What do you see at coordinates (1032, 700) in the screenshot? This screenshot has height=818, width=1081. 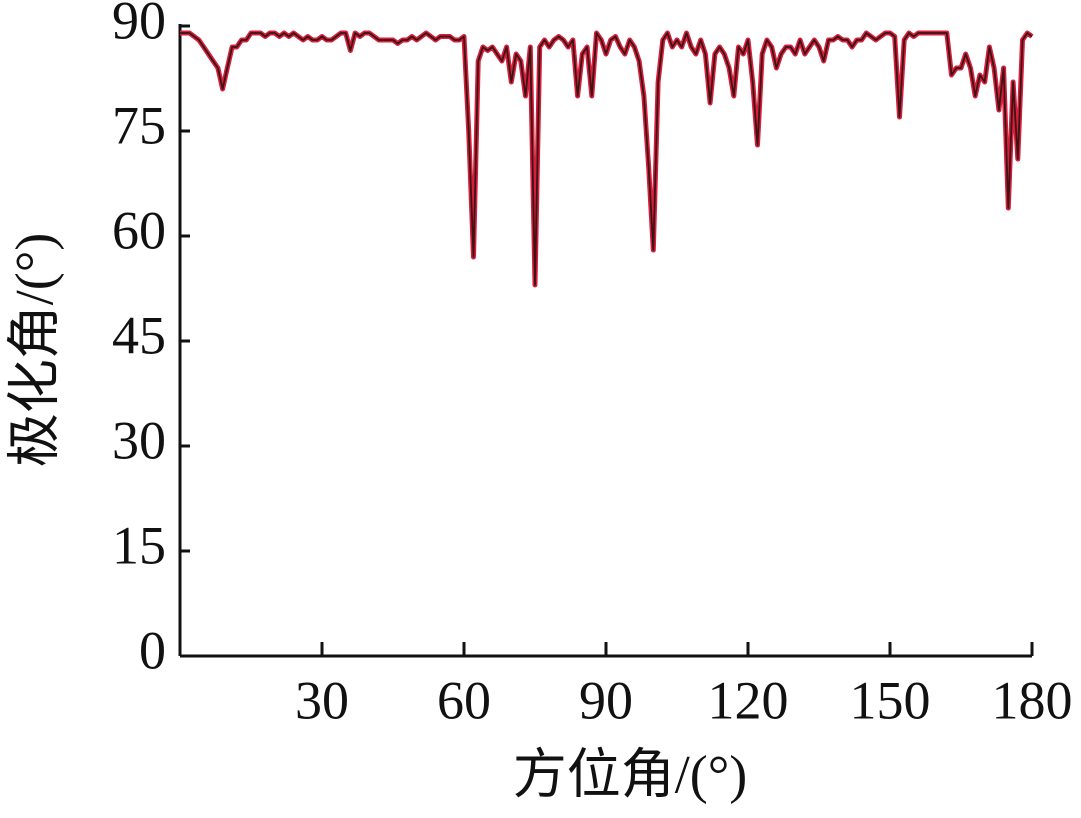 I see `x-tick-label: 180` at bounding box center [1032, 700].